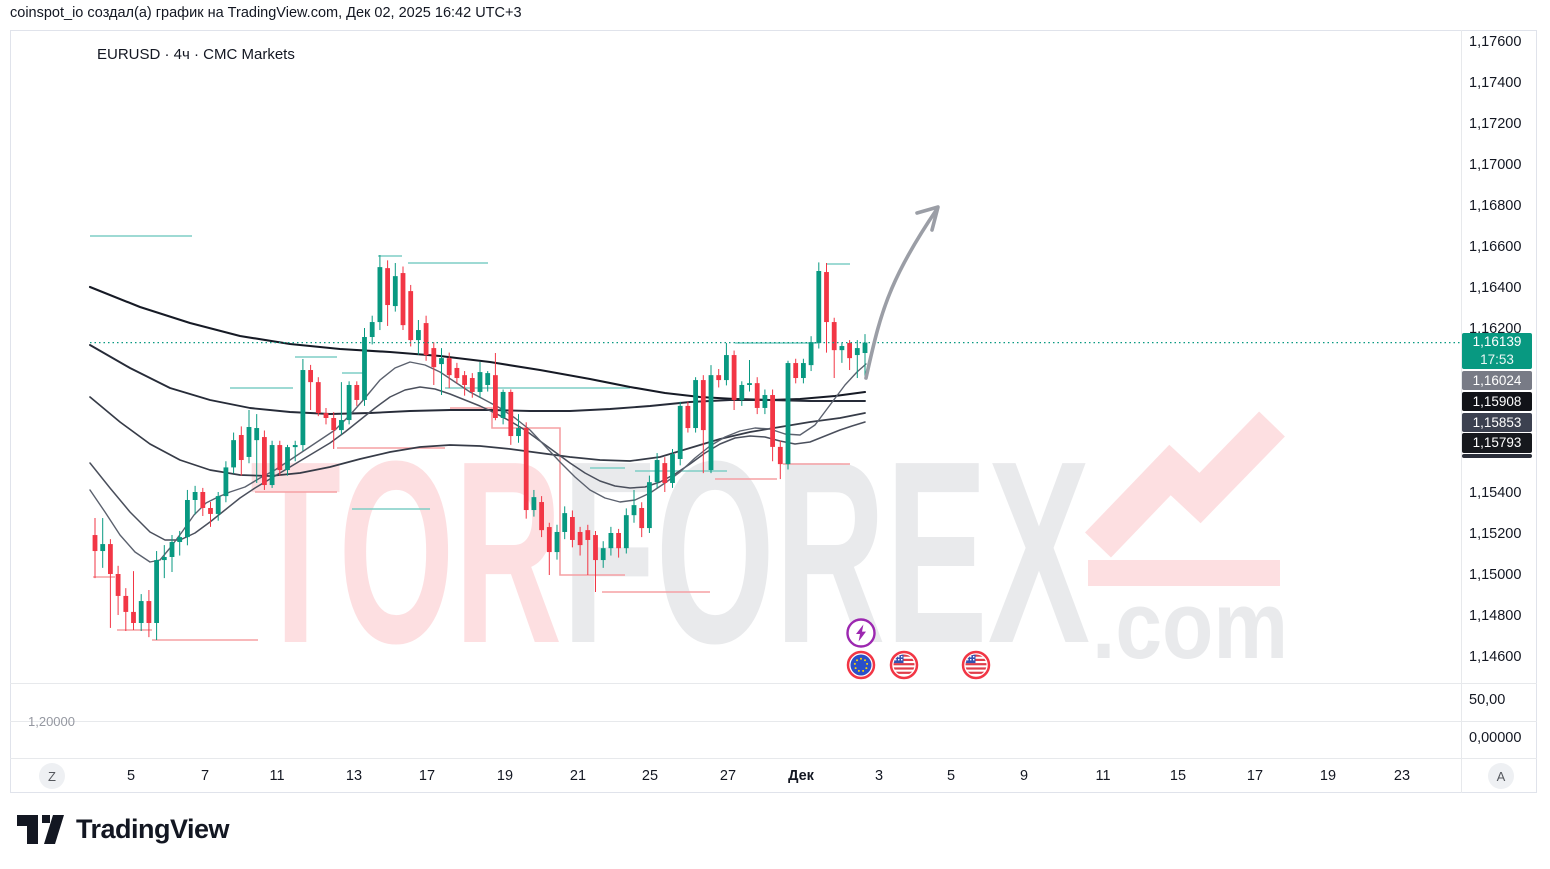 This screenshot has width=1550, height=869. Describe the element at coordinates (773, 758) in the screenshot. I see `time-axis-separator` at that location.